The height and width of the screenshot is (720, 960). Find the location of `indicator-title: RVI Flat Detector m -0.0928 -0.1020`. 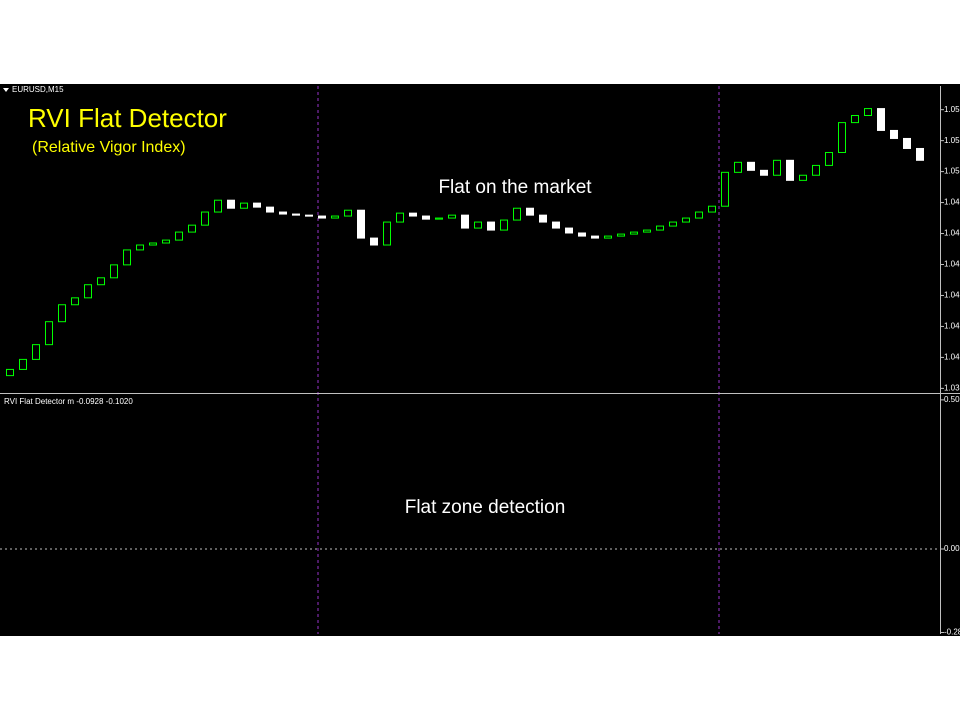

indicator-title: RVI Flat Detector m -0.0928 -0.1020 is located at coordinates (68, 401).